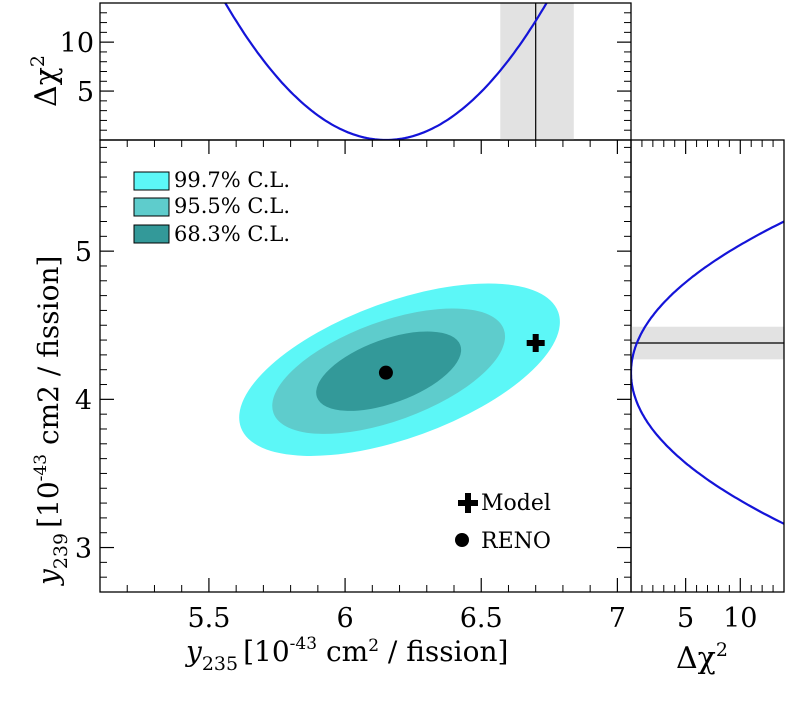 This screenshot has height=704, width=789. I want to click on right-plot-area, so click(707, 373).